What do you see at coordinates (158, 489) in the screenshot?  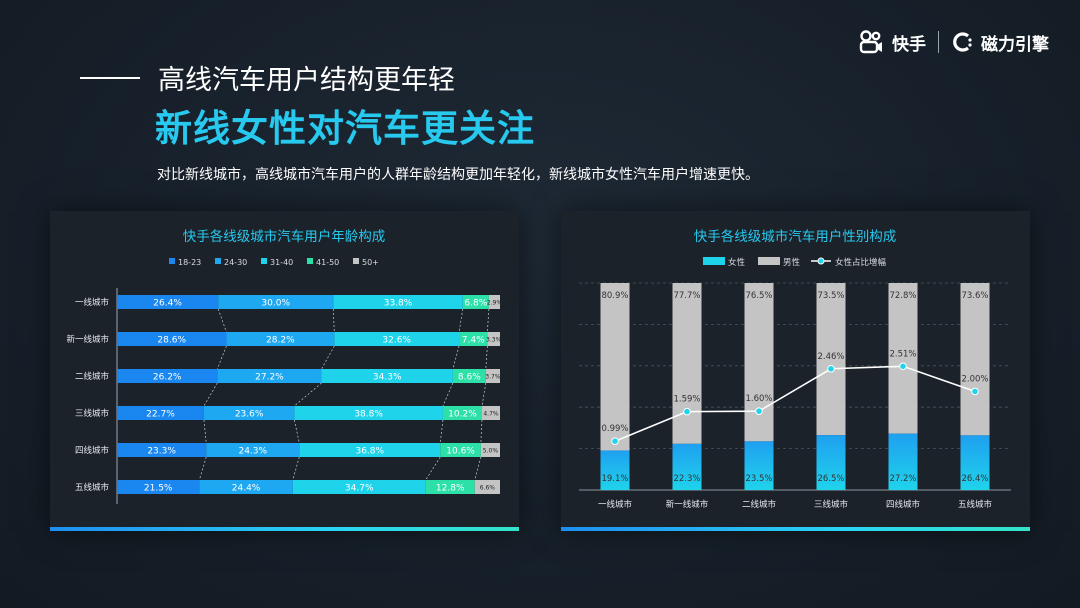 I see `data-label: 21.5%` at bounding box center [158, 489].